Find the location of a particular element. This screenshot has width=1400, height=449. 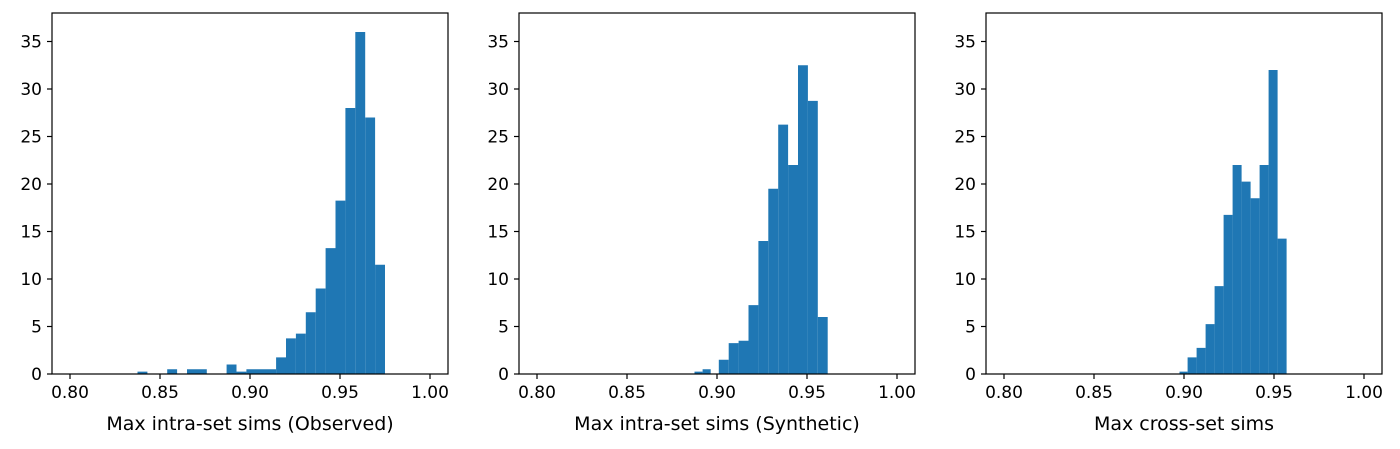

x-axis-label: Max cross-set sims is located at coordinates (1184, 424).